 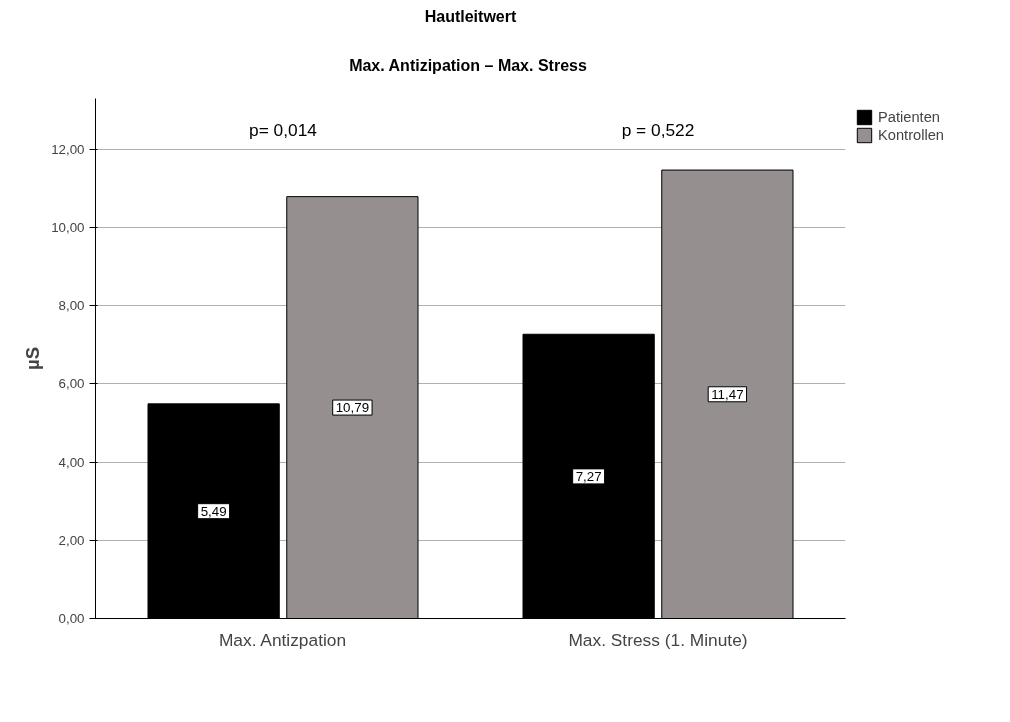 What do you see at coordinates (468, 65) in the screenshot?
I see `chart-subtitle: Max. Antizipation – Max. Stress` at bounding box center [468, 65].